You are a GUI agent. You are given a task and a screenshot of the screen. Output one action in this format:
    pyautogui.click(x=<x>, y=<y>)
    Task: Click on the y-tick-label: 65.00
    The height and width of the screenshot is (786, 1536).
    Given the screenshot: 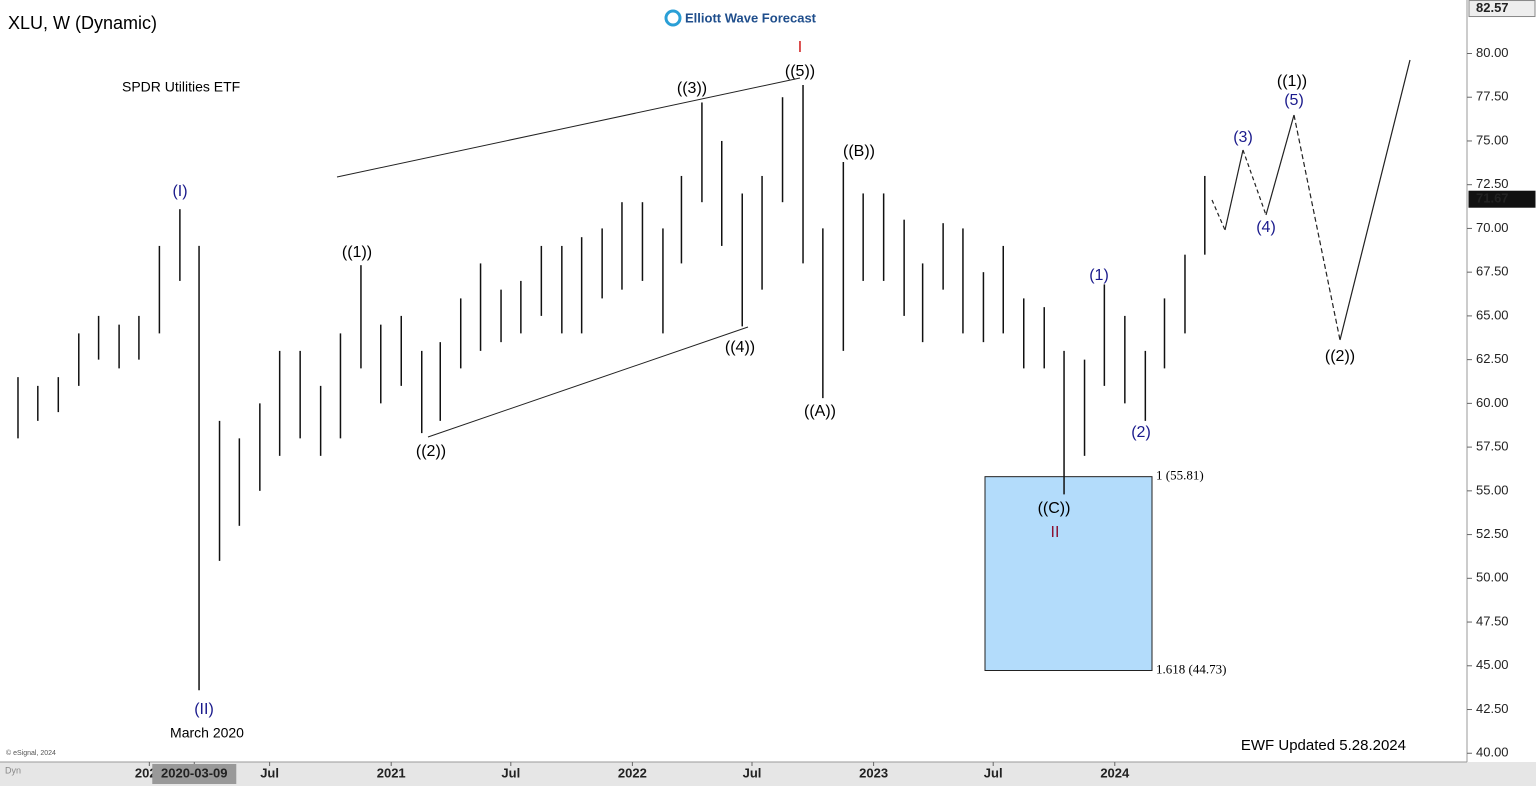 What is the action you would take?
    pyautogui.click(x=1492, y=314)
    